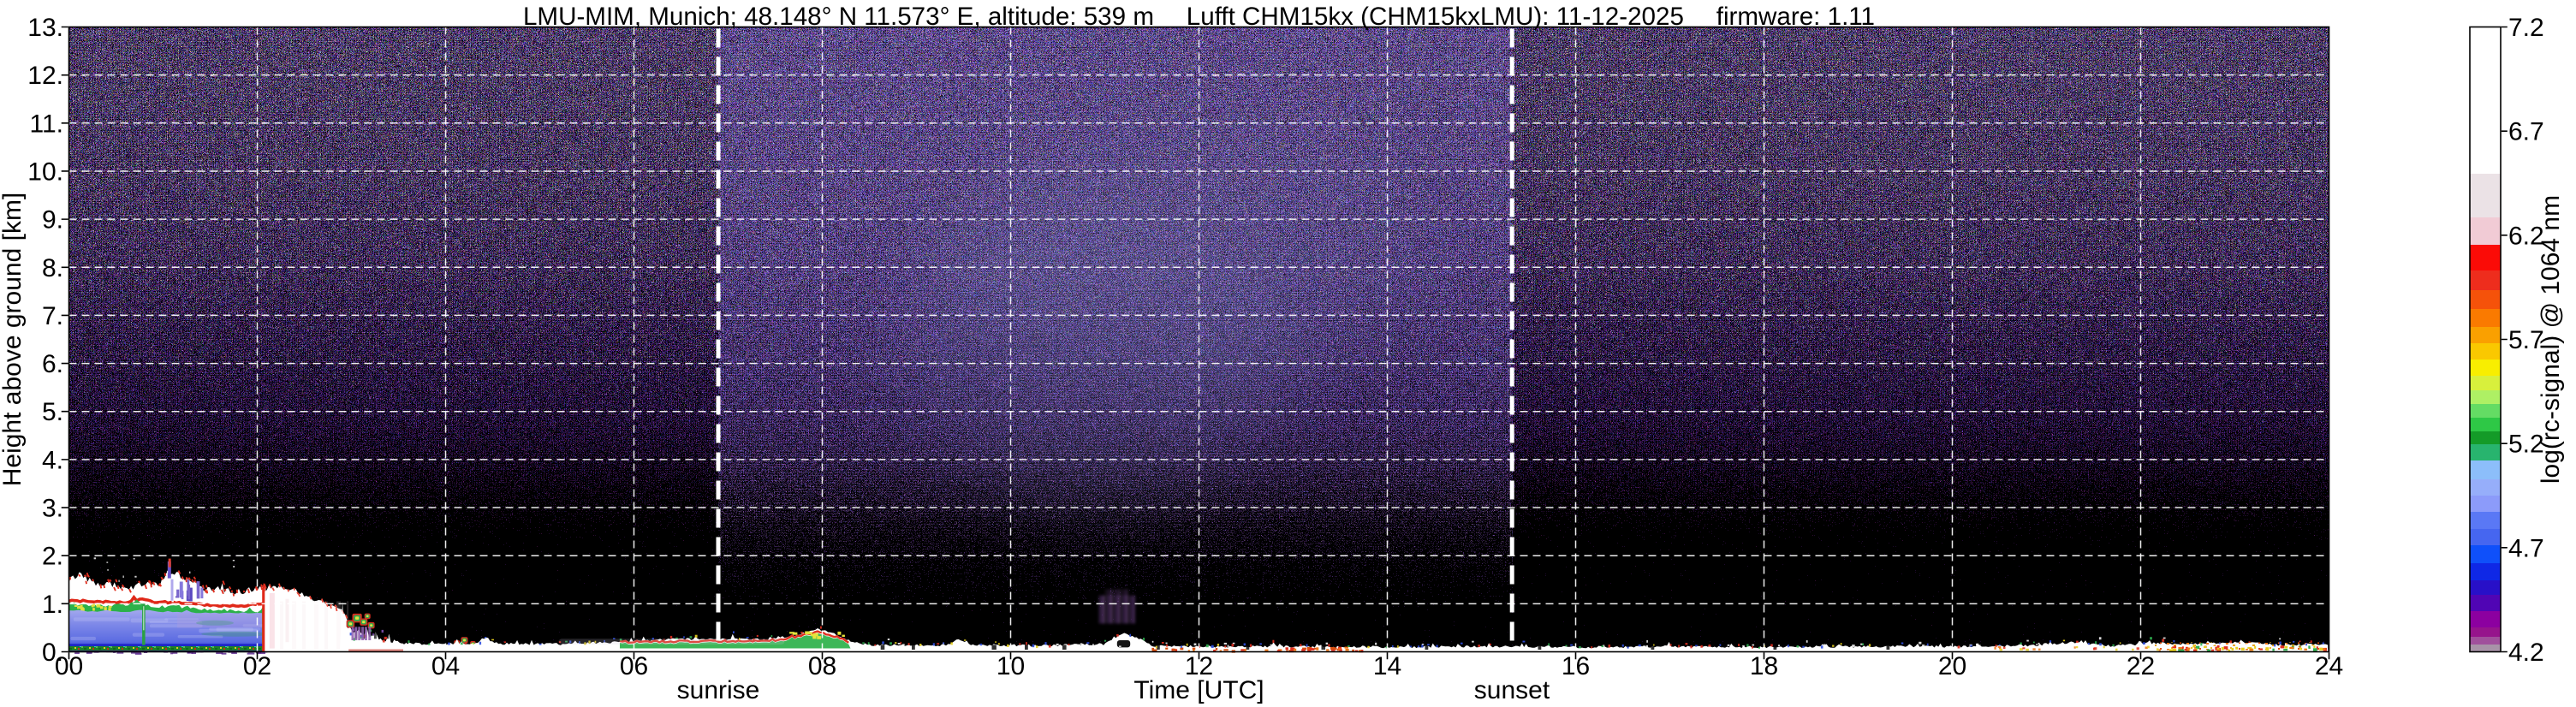 The width and height of the screenshot is (2576, 707). What do you see at coordinates (45, 28) in the screenshot?
I see `svg-text: 13.` at bounding box center [45, 28].